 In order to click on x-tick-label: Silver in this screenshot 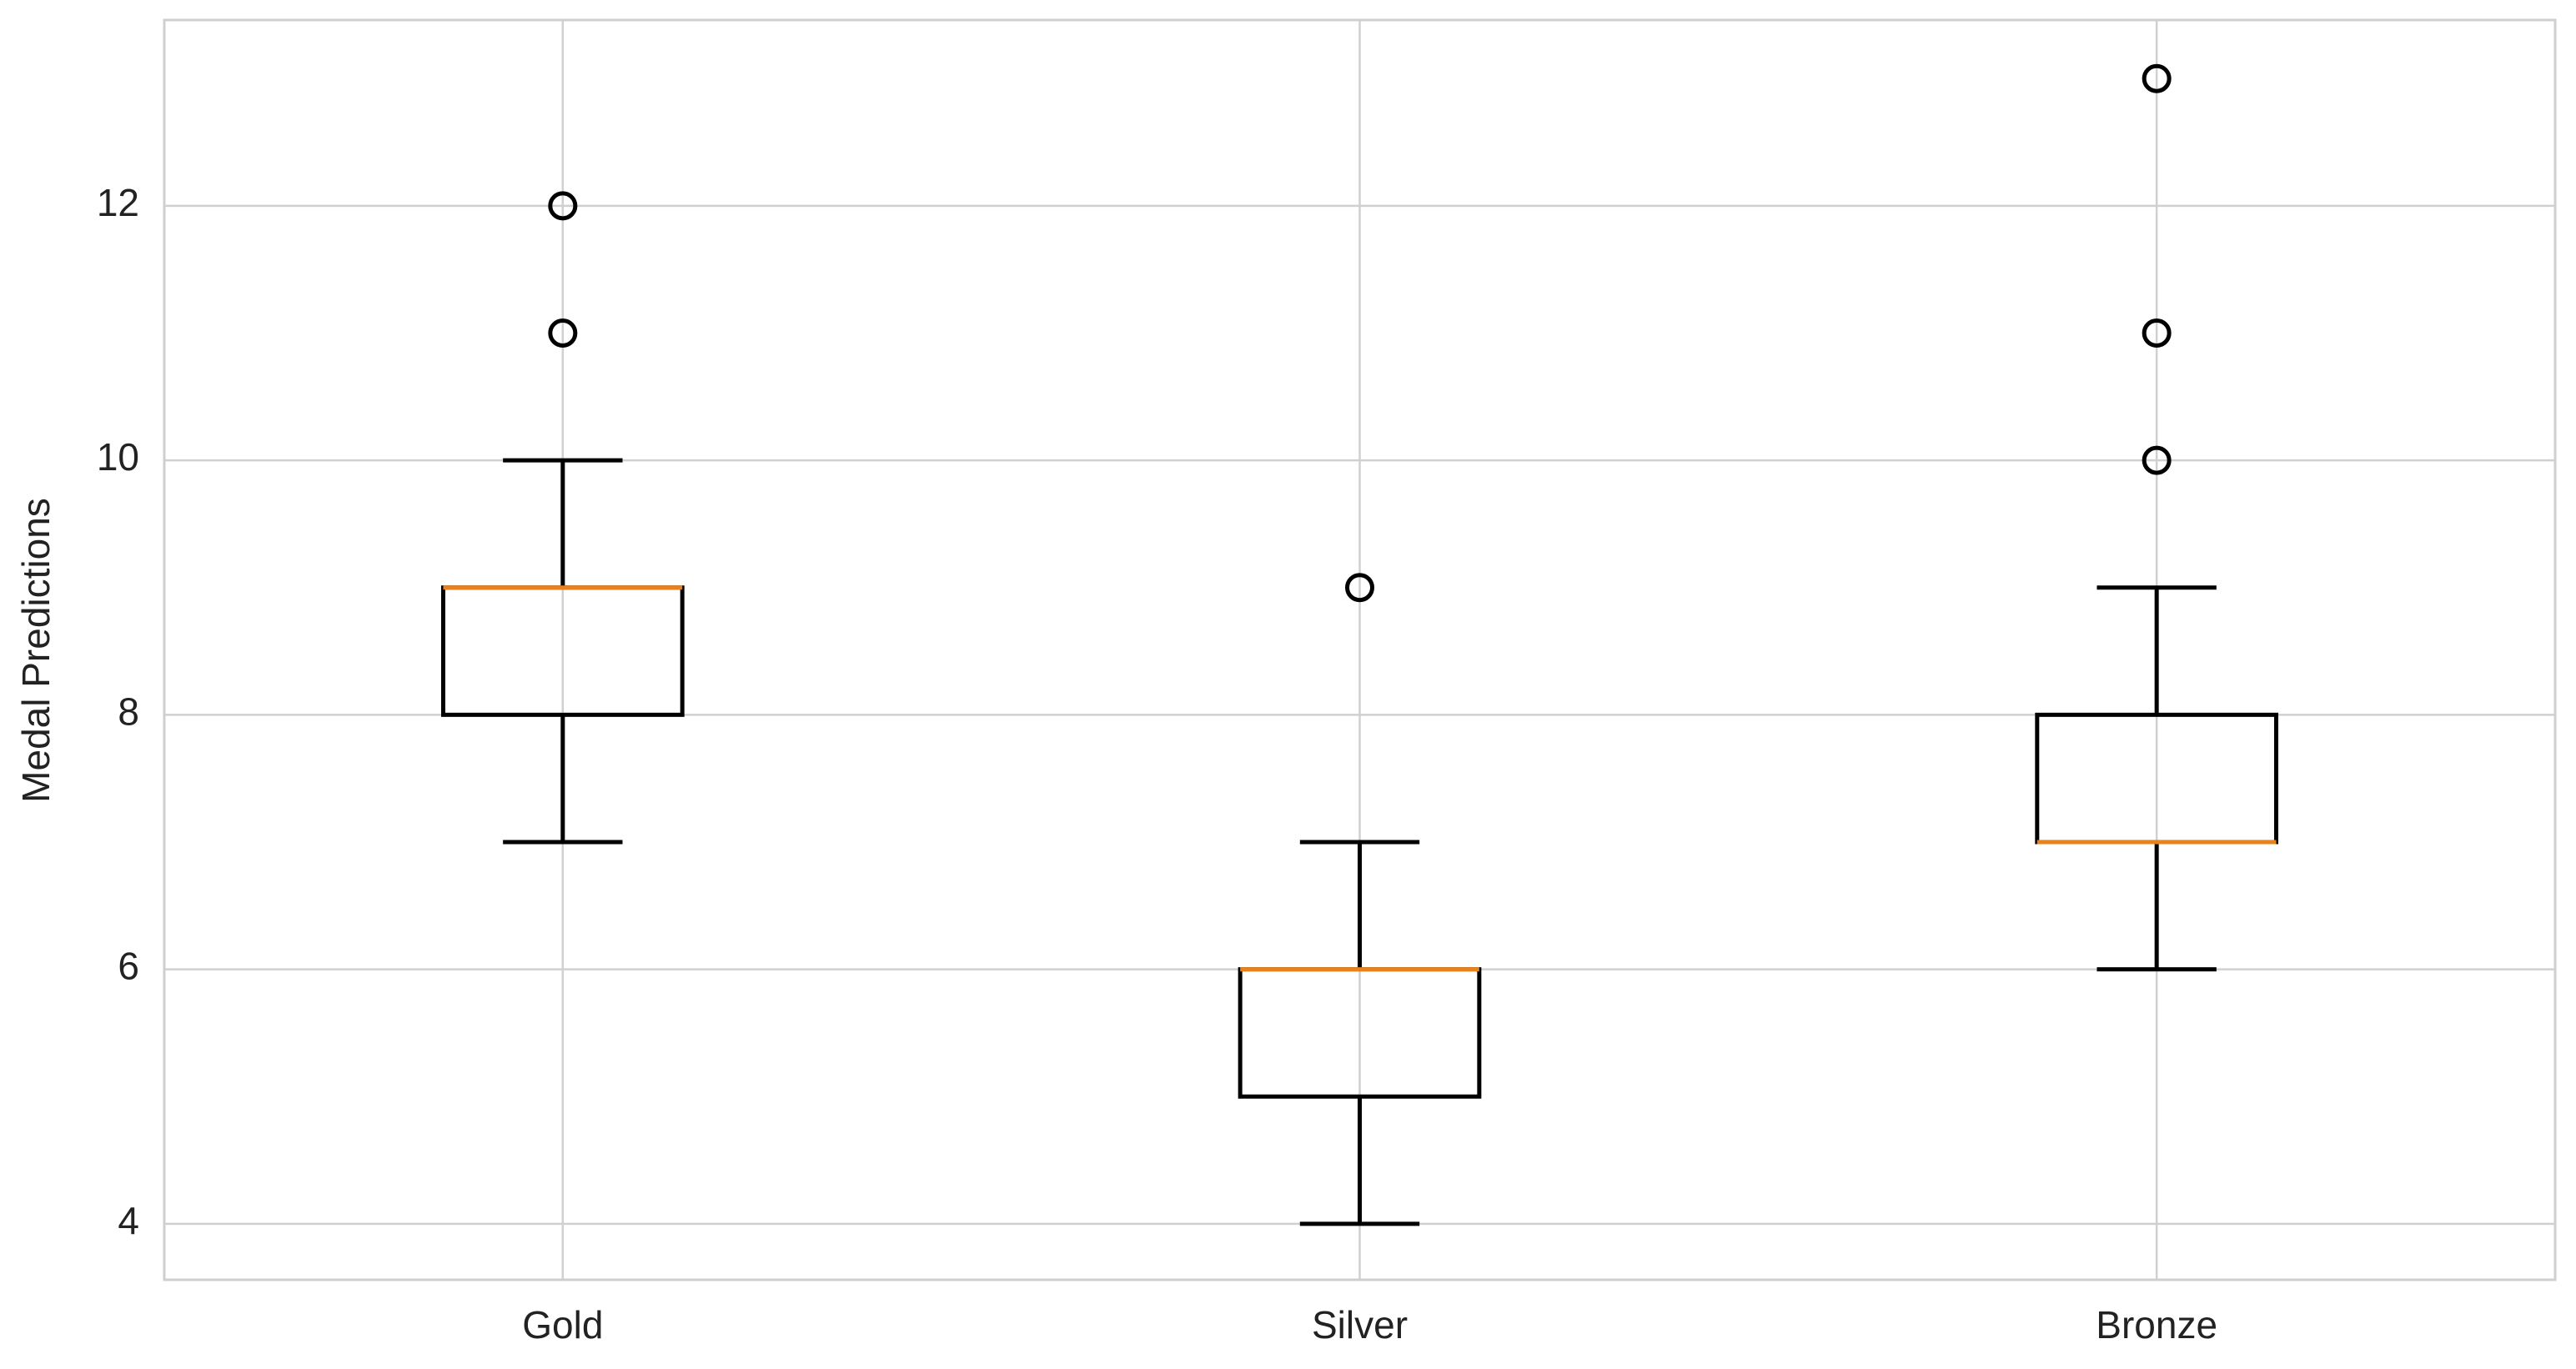, I will do `click(1360, 1324)`.